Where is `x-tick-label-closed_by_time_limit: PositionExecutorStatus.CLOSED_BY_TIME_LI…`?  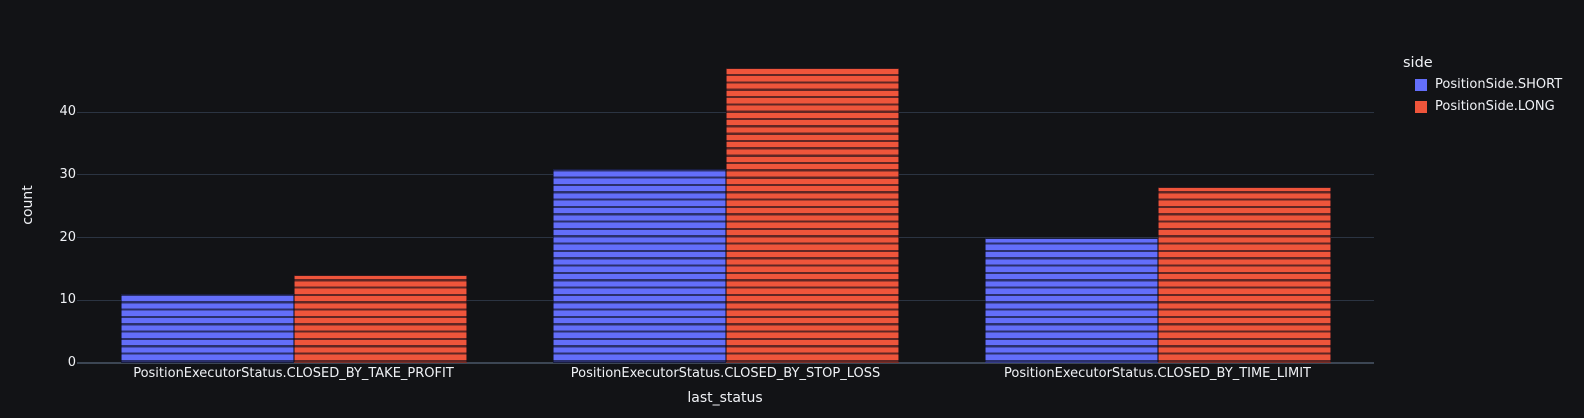
x-tick-label-closed_by_time_limit: PositionExecutorStatus.CLOSED_BY_TIME_LI… is located at coordinates (1157, 373).